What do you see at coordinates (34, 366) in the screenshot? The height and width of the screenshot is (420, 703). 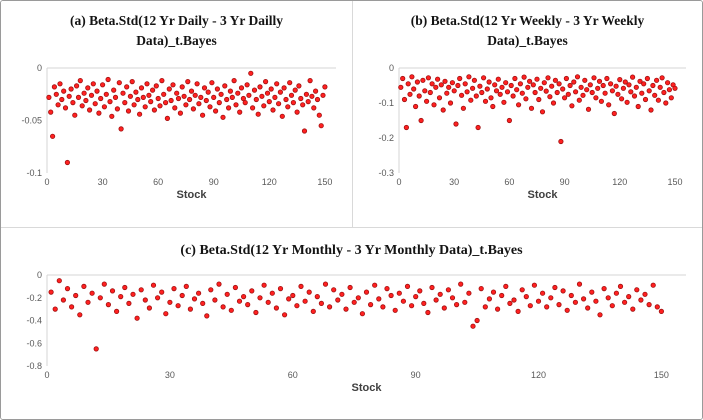 I see `svg-text: -0.8` at bounding box center [34, 366].